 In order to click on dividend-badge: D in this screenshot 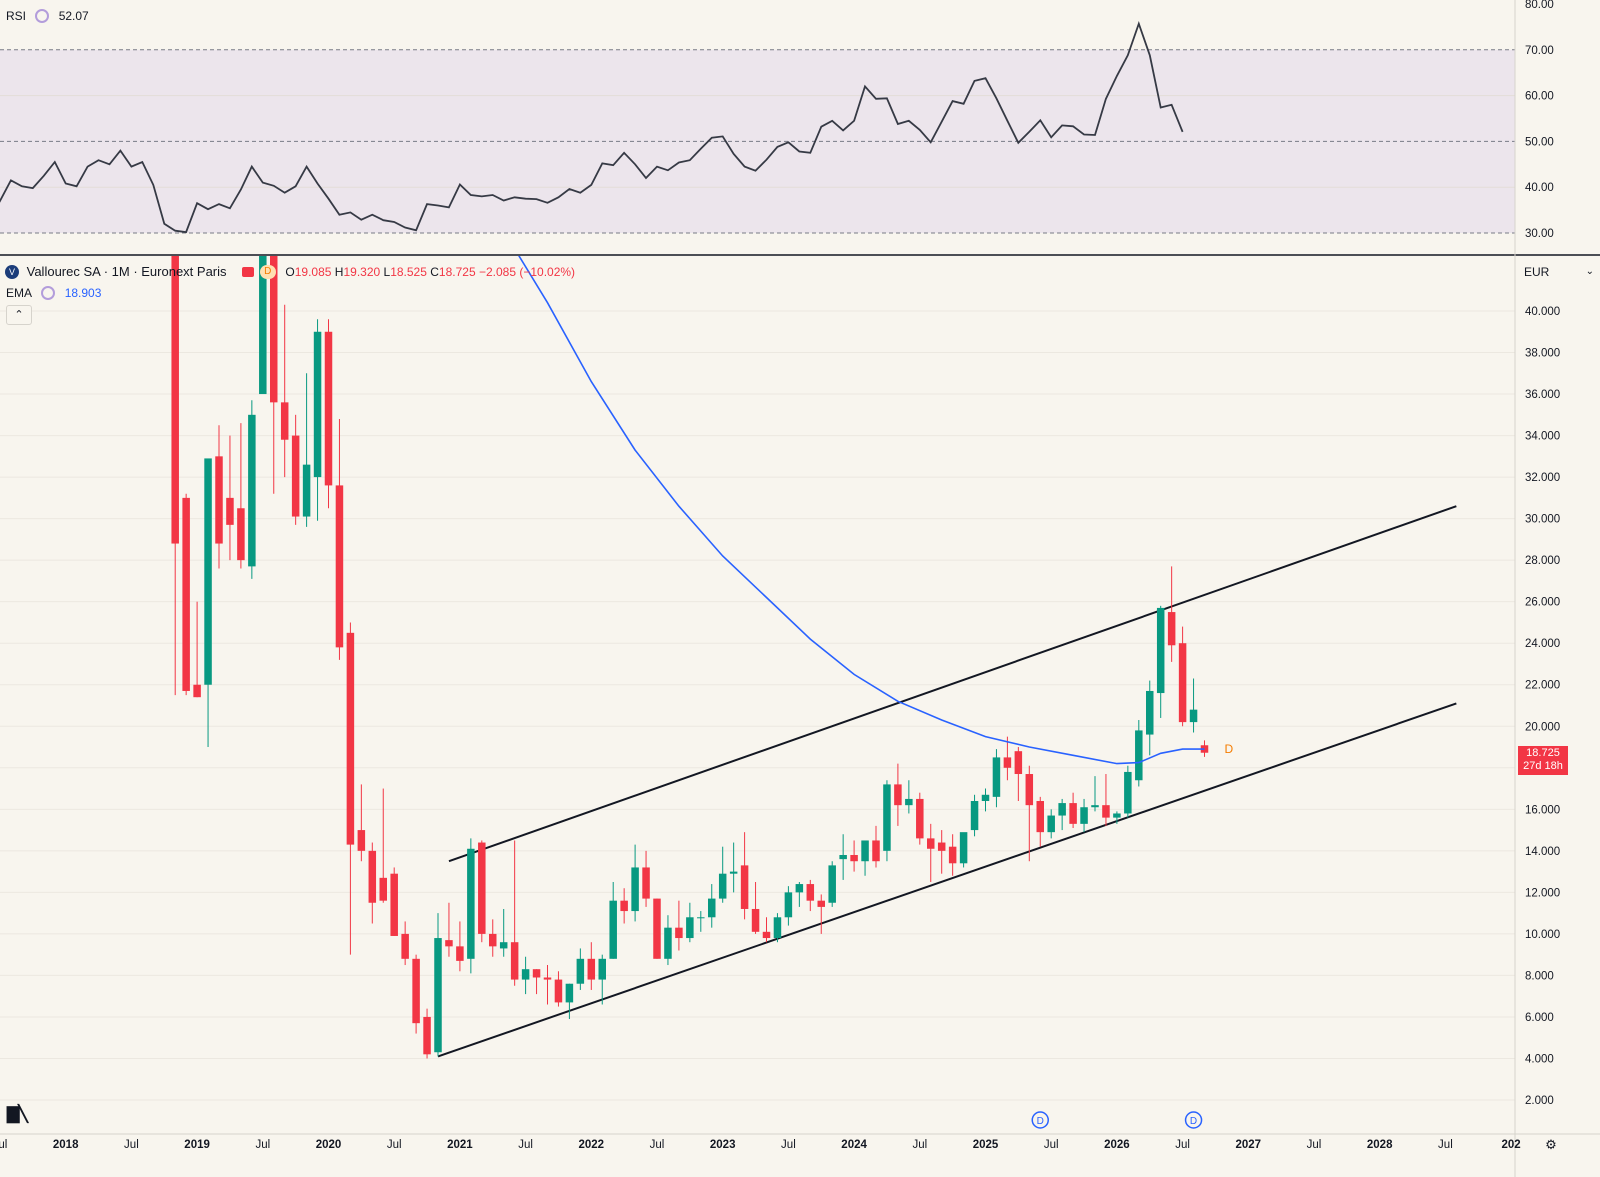, I will do `click(267, 272)`.